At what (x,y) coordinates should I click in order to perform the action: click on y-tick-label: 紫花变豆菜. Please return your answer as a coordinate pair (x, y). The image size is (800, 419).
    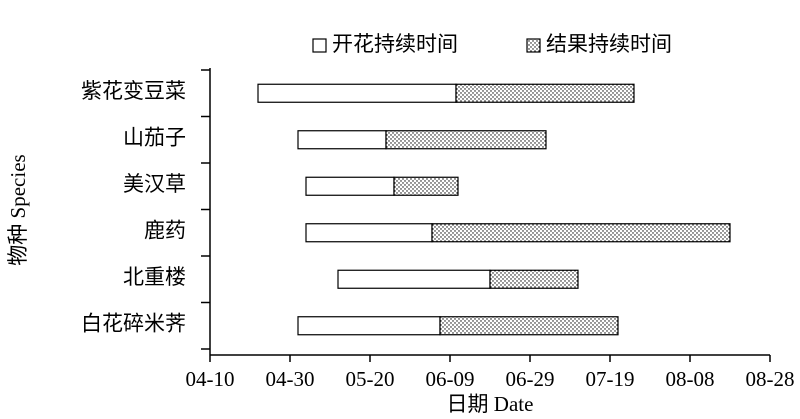
    Looking at the image, I should click on (133, 91).